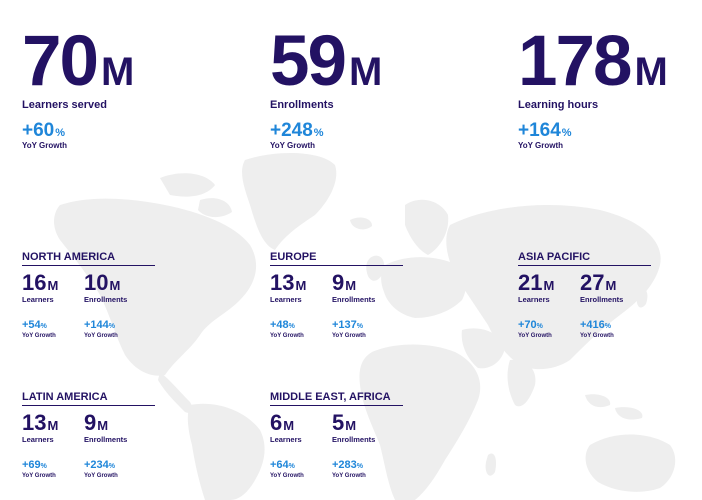 The height and width of the screenshot is (500, 702). What do you see at coordinates (64, 105) in the screenshot?
I see `stat-label: Learners served` at bounding box center [64, 105].